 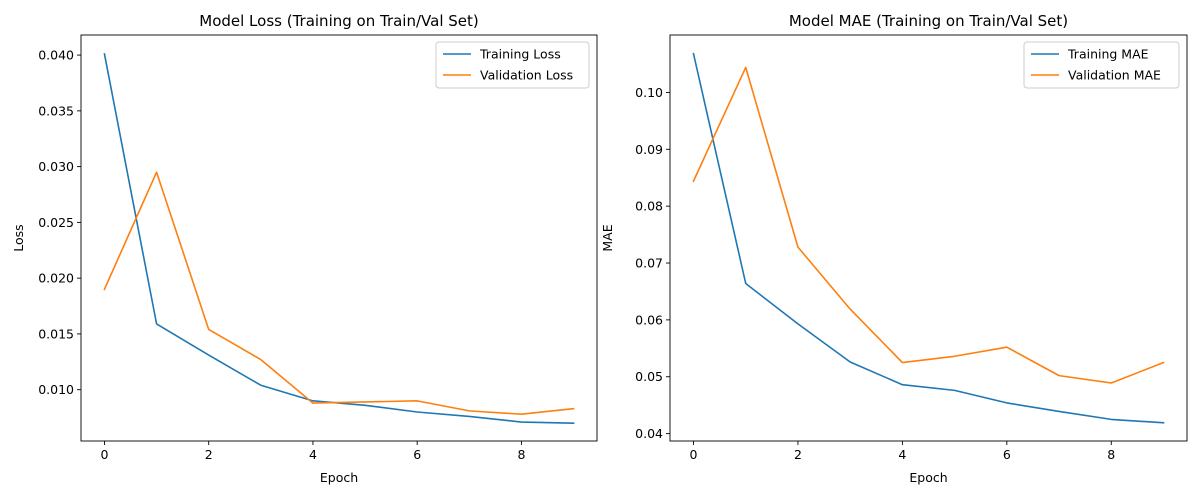 What do you see at coordinates (649, 206) in the screenshot?
I see `y-tick-label: 0.08` at bounding box center [649, 206].